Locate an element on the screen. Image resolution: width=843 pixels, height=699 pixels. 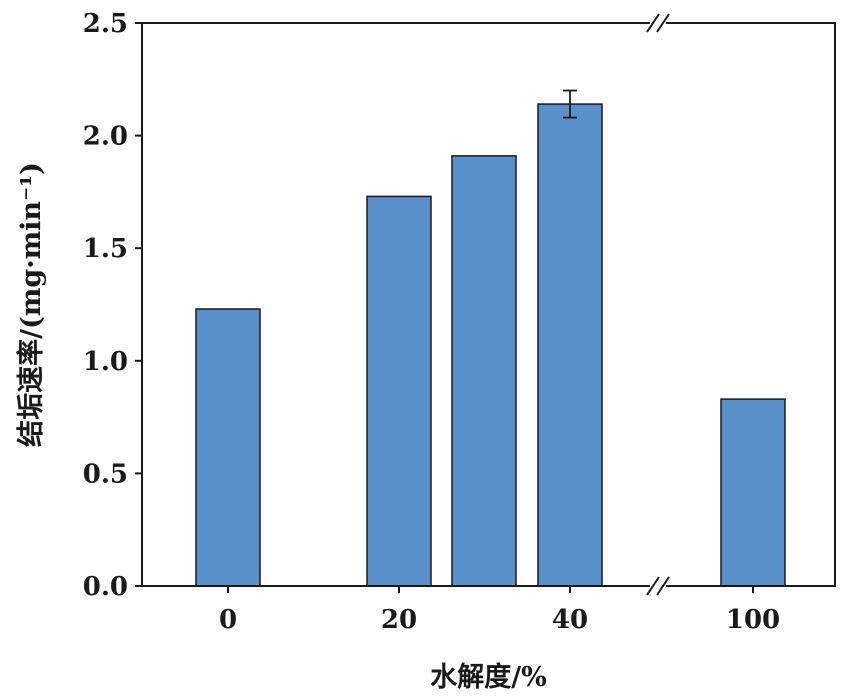
error-bars-group is located at coordinates (570, 104).